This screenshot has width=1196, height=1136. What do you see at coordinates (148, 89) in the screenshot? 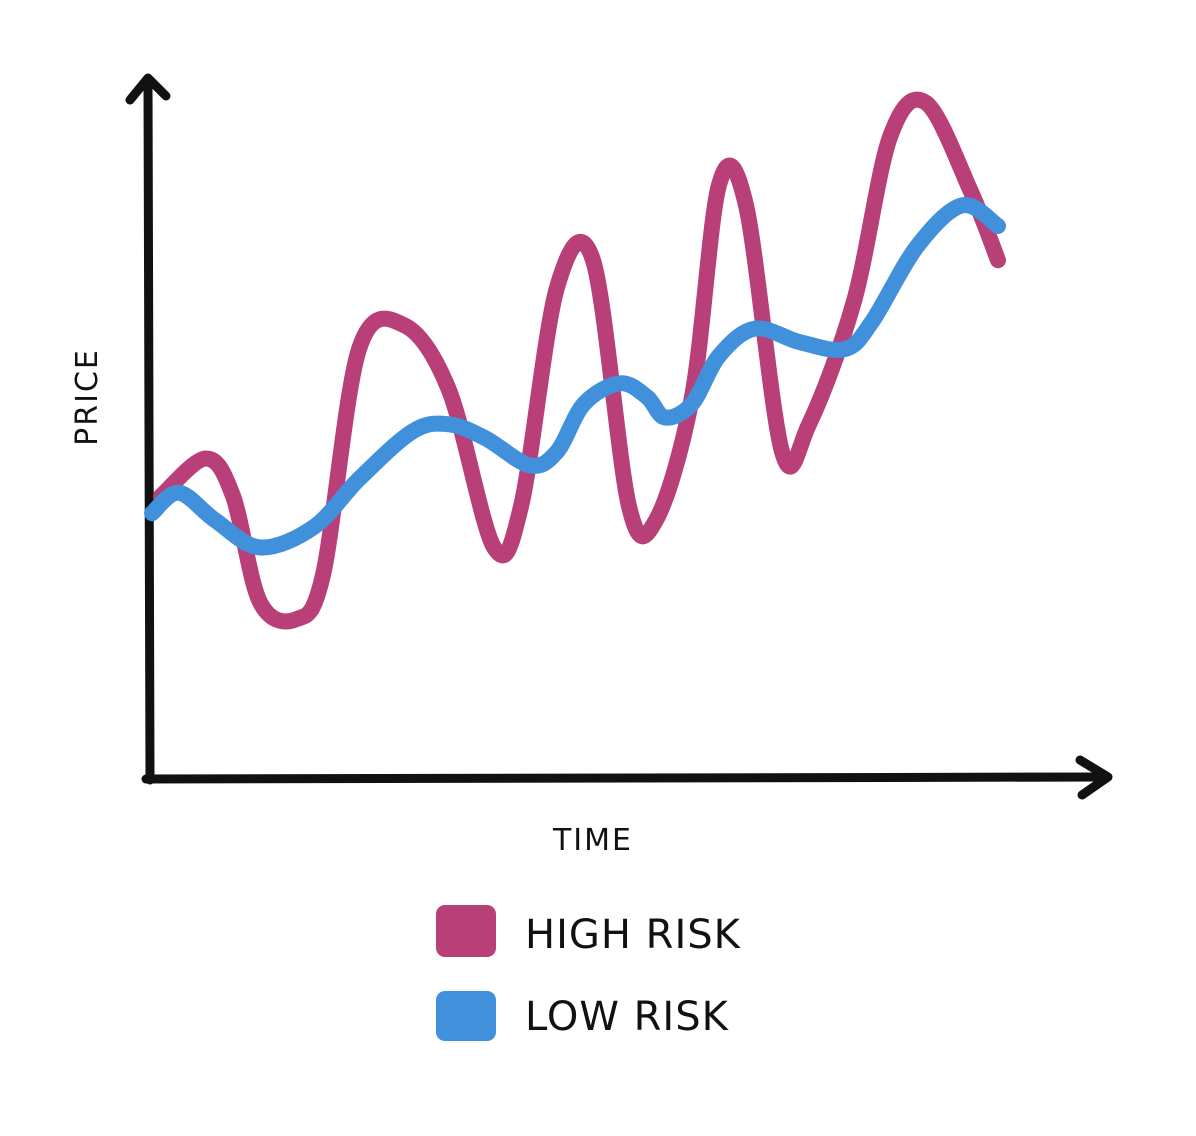
I see `y-axis-arrowhead` at bounding box center [148, 89].